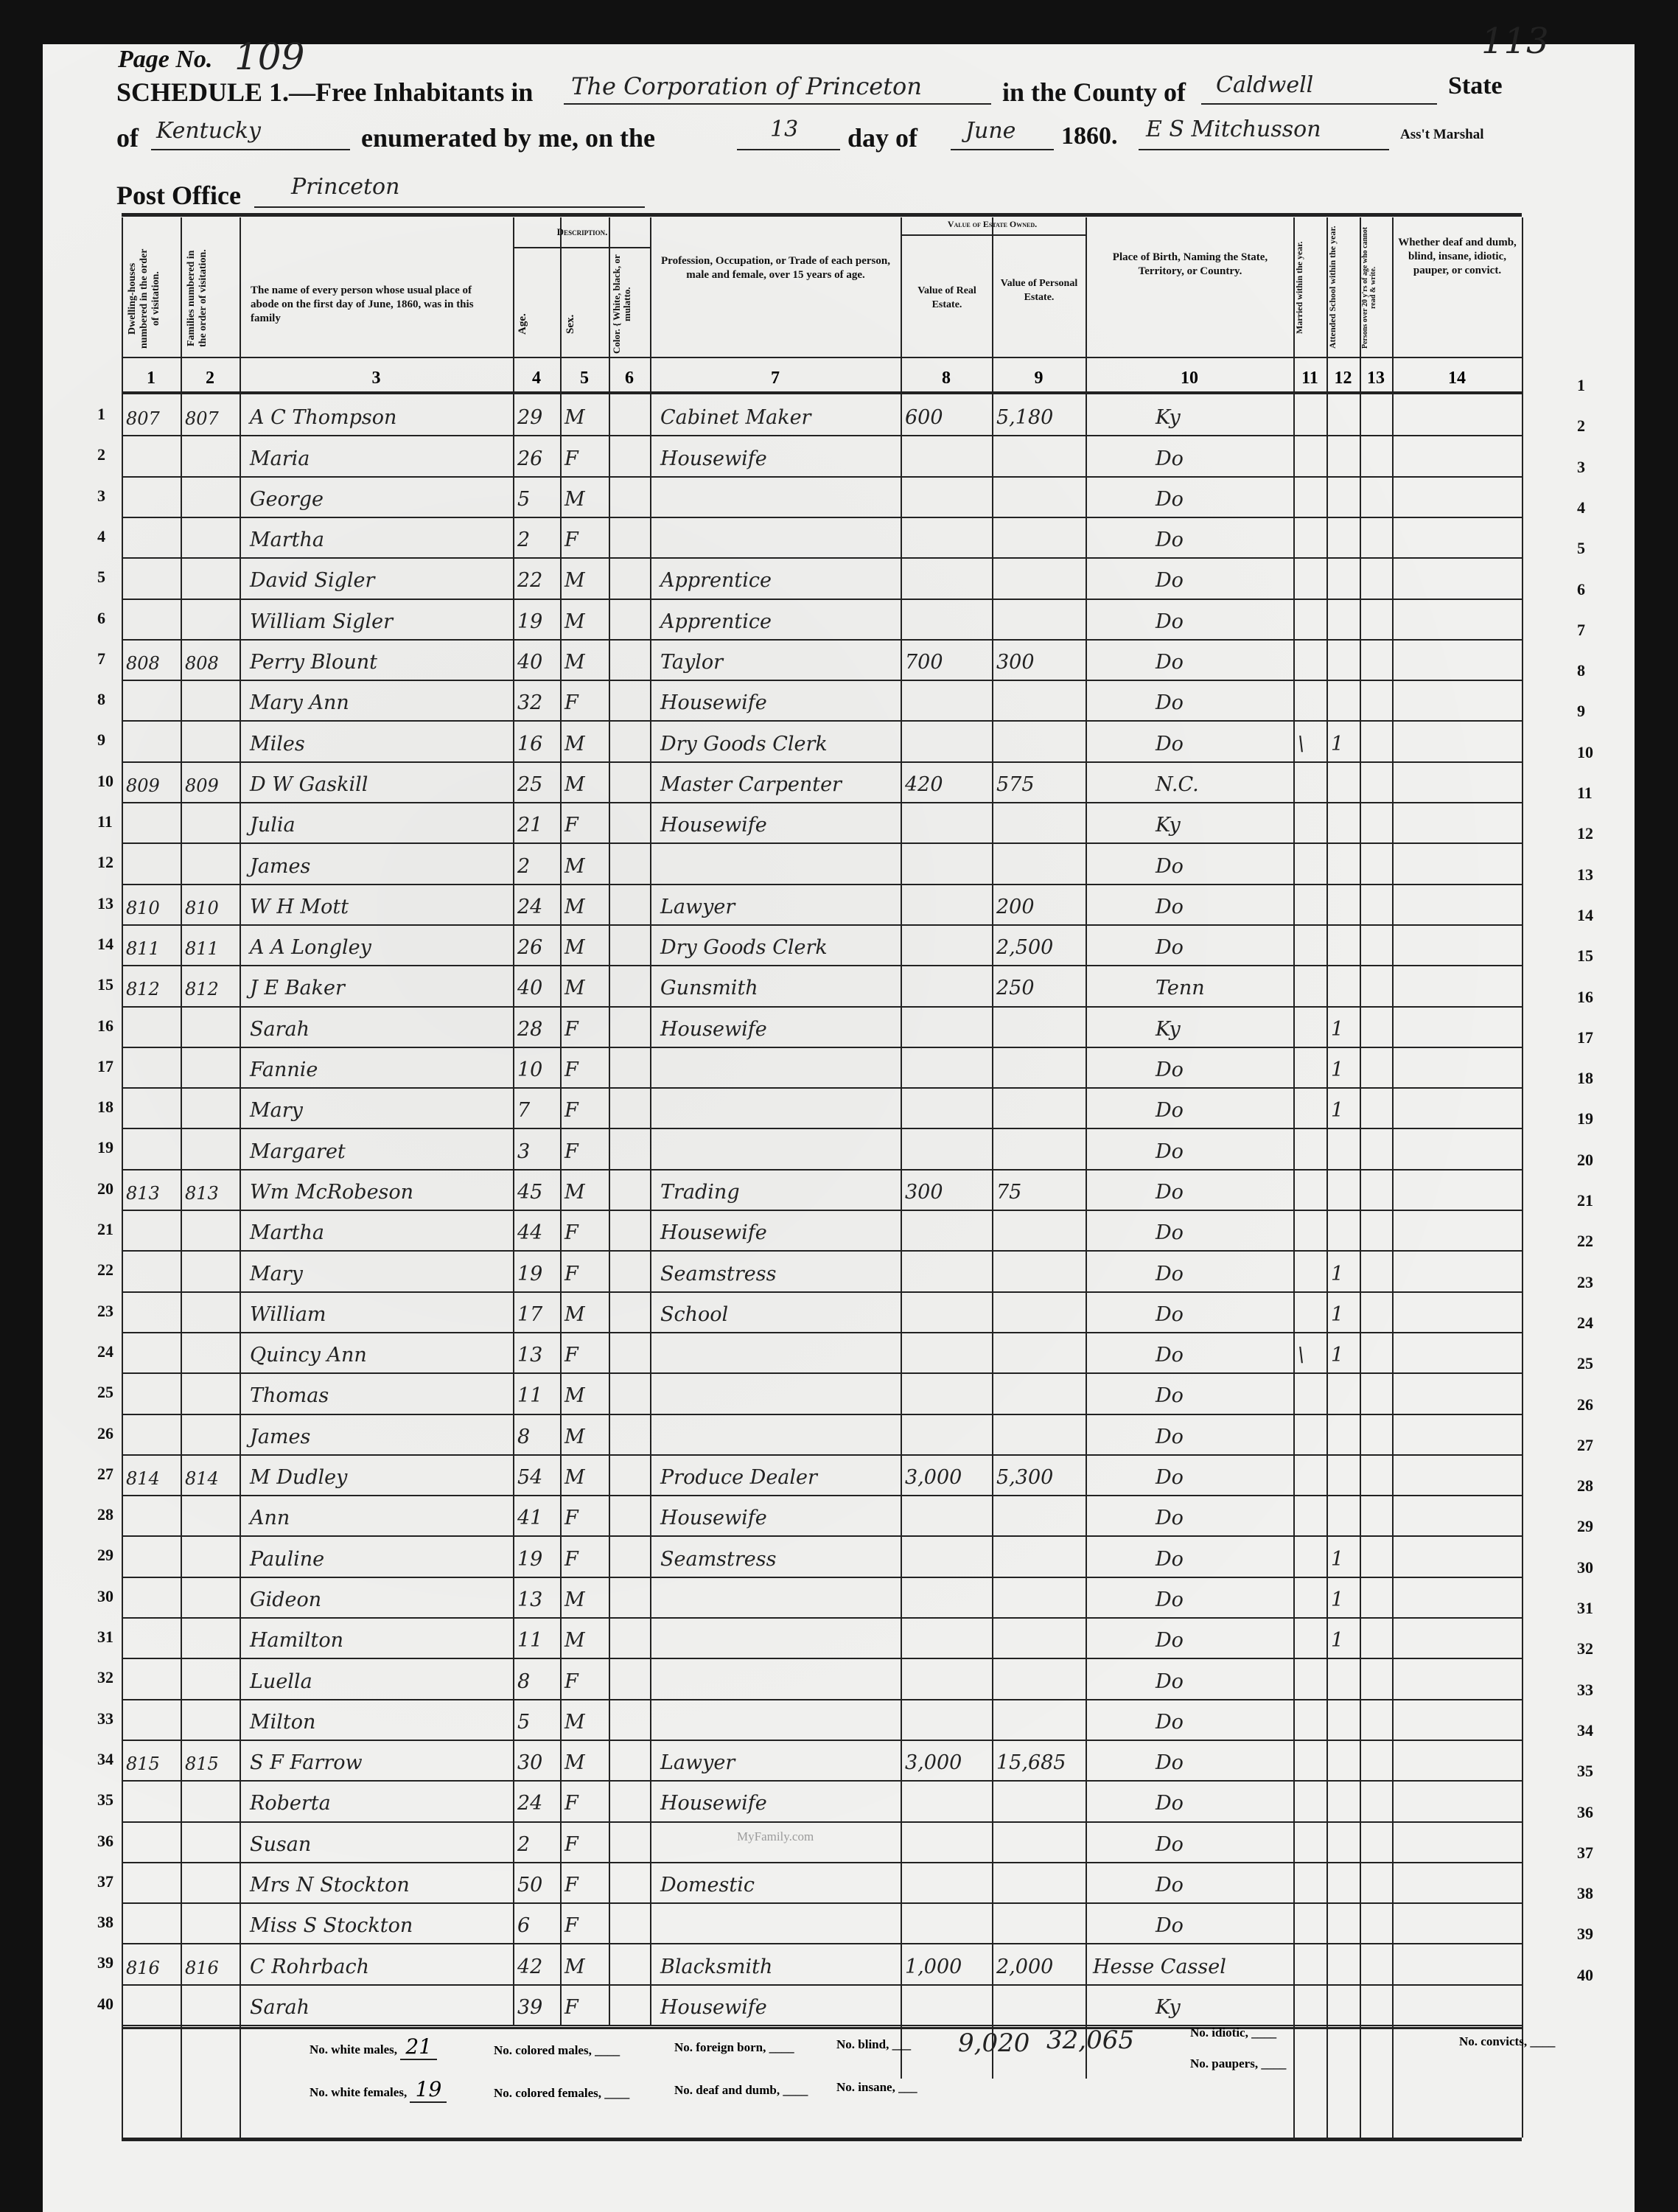 The image size is (1678, 2212). I want to click on age: 32, so click(530, 703).